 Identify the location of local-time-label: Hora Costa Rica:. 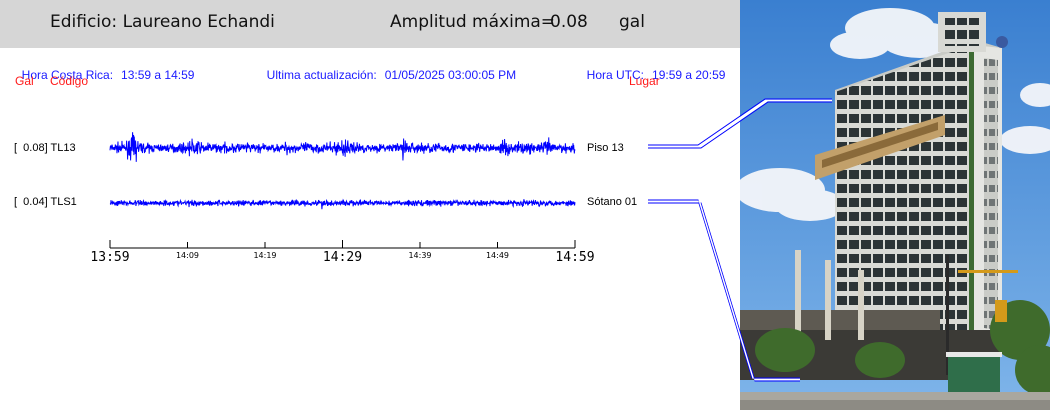
(67, 75).